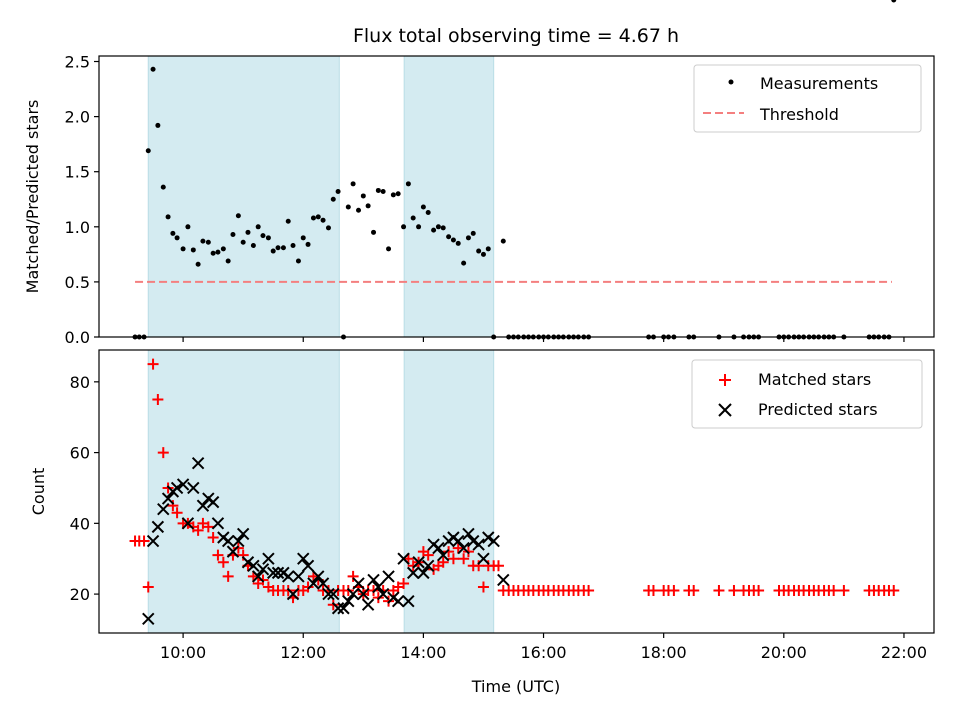 Image resolution: width=960 pixels, height=724 pixels. I want to click on x-tick-label: 14:00, so click(423, 652).